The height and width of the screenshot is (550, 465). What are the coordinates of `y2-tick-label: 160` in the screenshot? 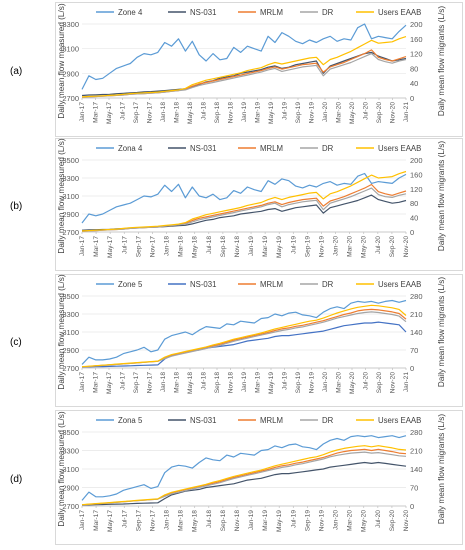 It's located at (416, 174).